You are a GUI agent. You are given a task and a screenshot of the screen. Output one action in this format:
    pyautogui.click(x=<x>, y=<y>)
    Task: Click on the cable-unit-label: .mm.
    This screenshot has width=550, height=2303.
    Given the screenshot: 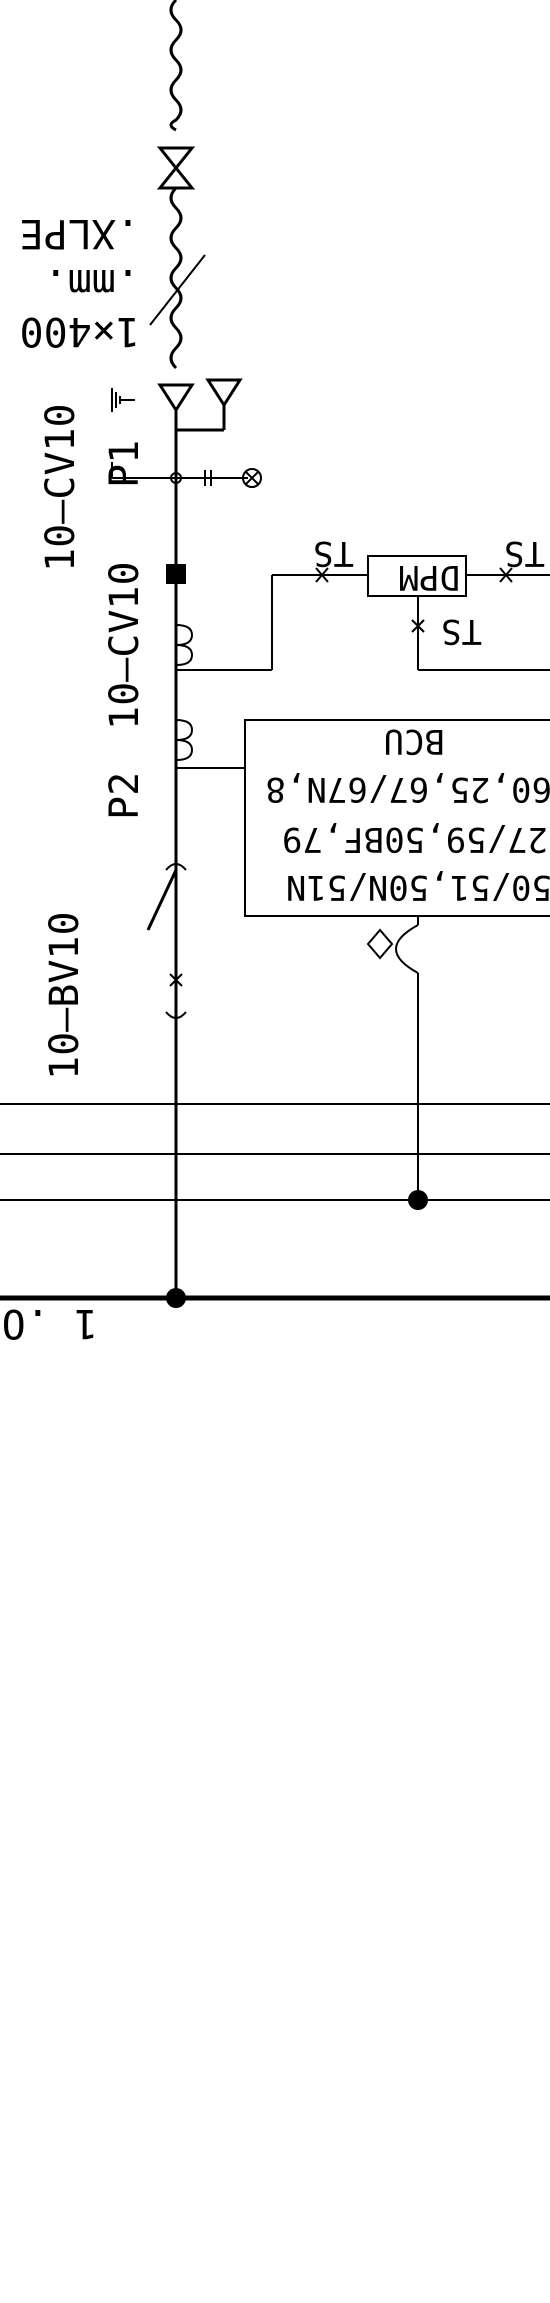 What is the action you would take?
    pyautogui.click(x=92, y=283)
    